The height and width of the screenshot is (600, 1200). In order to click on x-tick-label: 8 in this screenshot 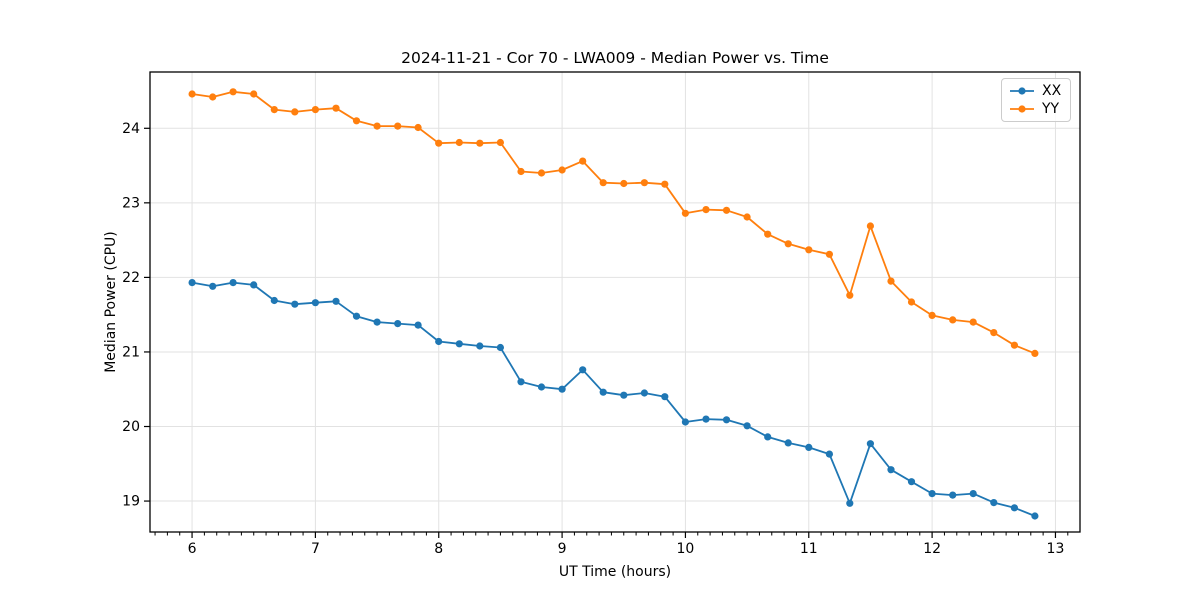, I will do `click(438, 549)`.